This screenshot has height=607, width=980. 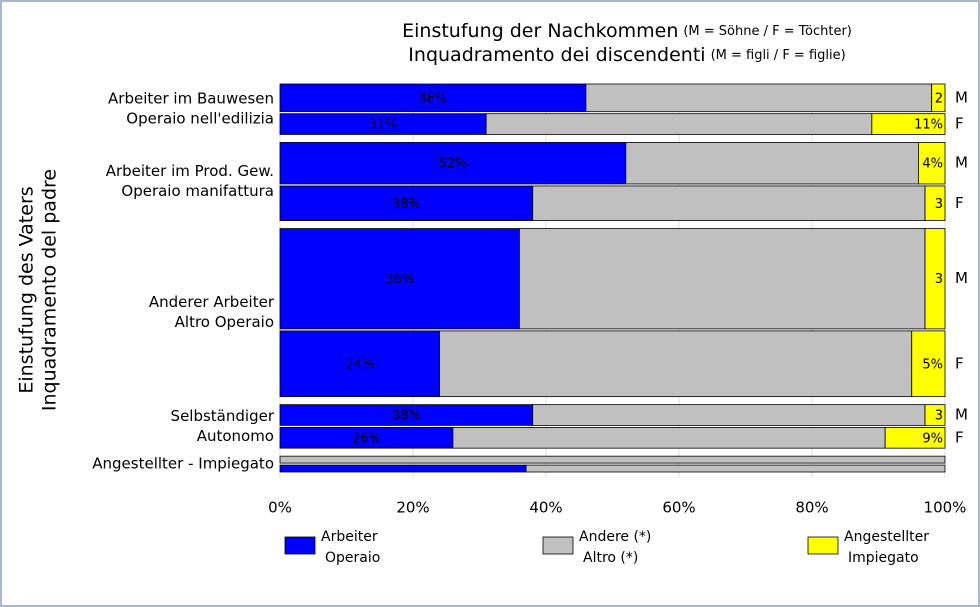 What do you see at coordinates (235, 436) in the screenshot?
I see `category-label: Autonomo` at bounding box center [235, 436].